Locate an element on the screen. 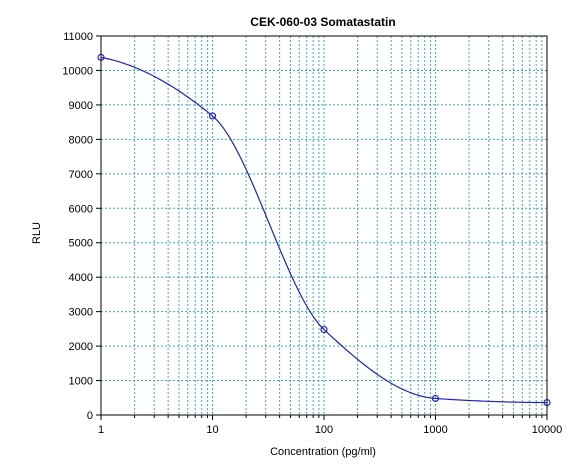  y-tick-label: 11000 is located at coordinates (78, 37).